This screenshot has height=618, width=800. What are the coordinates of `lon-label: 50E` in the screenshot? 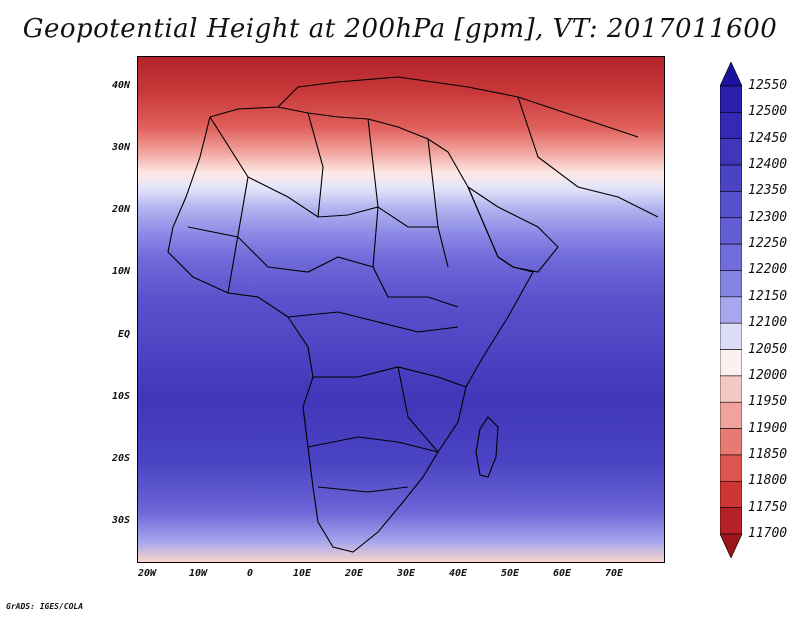 It's located at (510, 573).